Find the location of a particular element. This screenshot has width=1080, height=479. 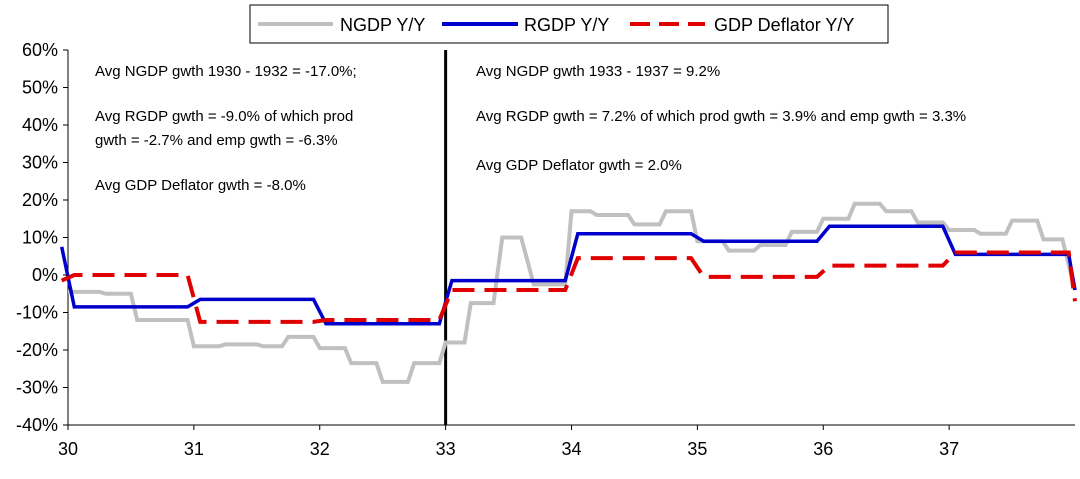

x-tick-label: 34 is located at coordinates (571, 449).